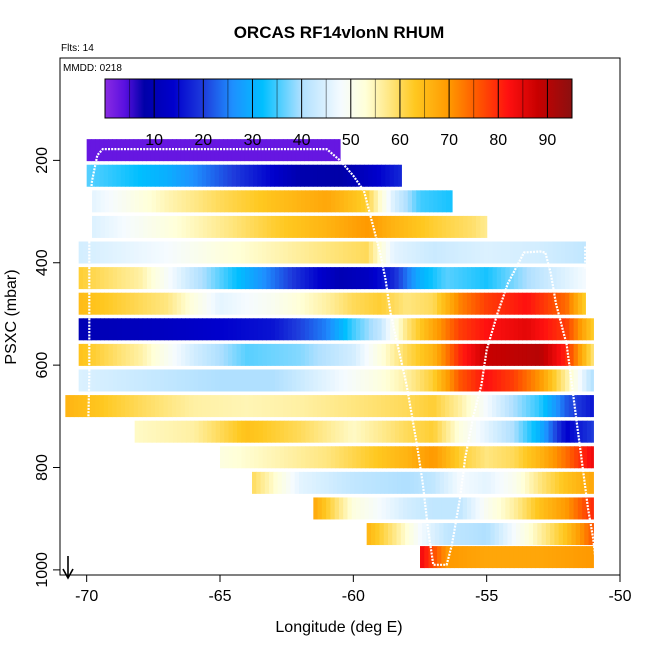 This screenshot has height=650, width=650. What do you see at coordinates (548, 140) in the screenshot?
I see `colorbar-tick-label: 90` at bounding box center [548, 140].